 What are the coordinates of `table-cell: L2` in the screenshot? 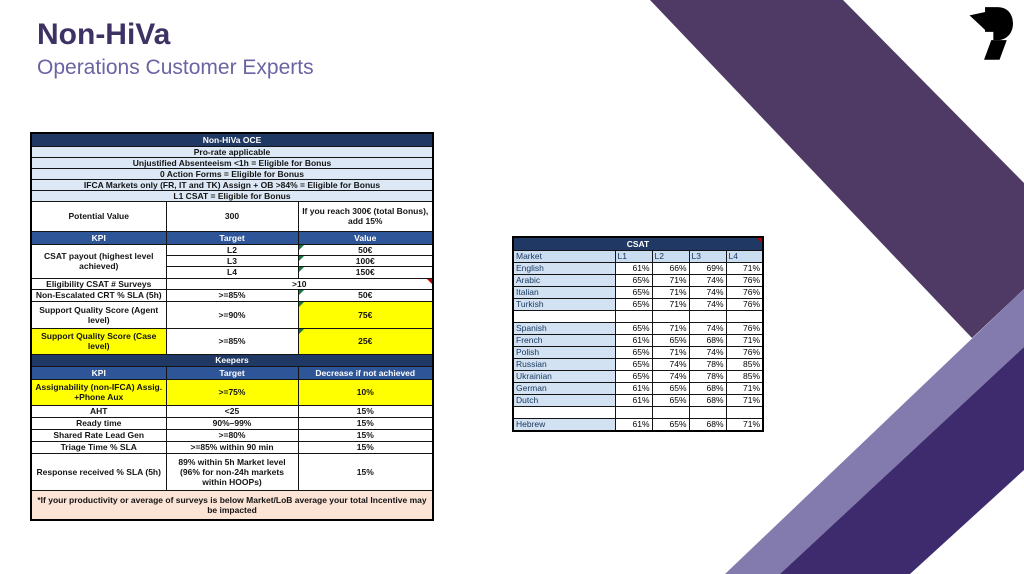 It's located at (232, 249).